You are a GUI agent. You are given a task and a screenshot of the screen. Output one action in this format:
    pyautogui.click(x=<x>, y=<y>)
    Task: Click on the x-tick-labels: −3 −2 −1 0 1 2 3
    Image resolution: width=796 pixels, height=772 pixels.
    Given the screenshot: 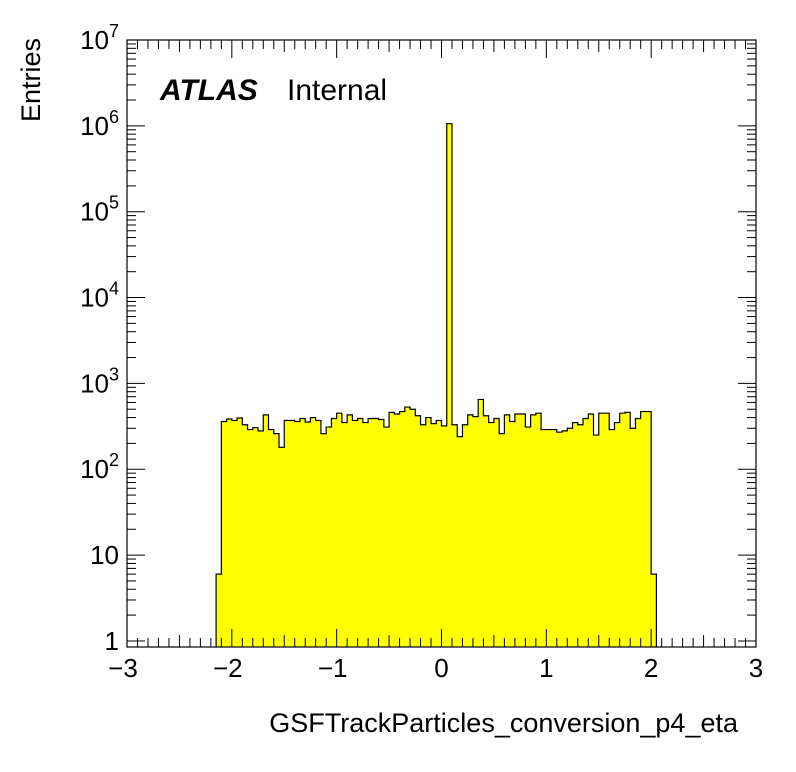 What is the action you would take?
    pyautogui.click(x=435, y=668)
    